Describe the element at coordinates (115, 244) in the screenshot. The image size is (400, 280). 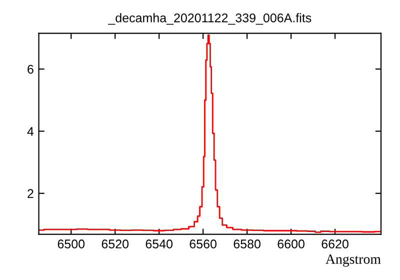
I see `x-tick-label: 6520` at that location.